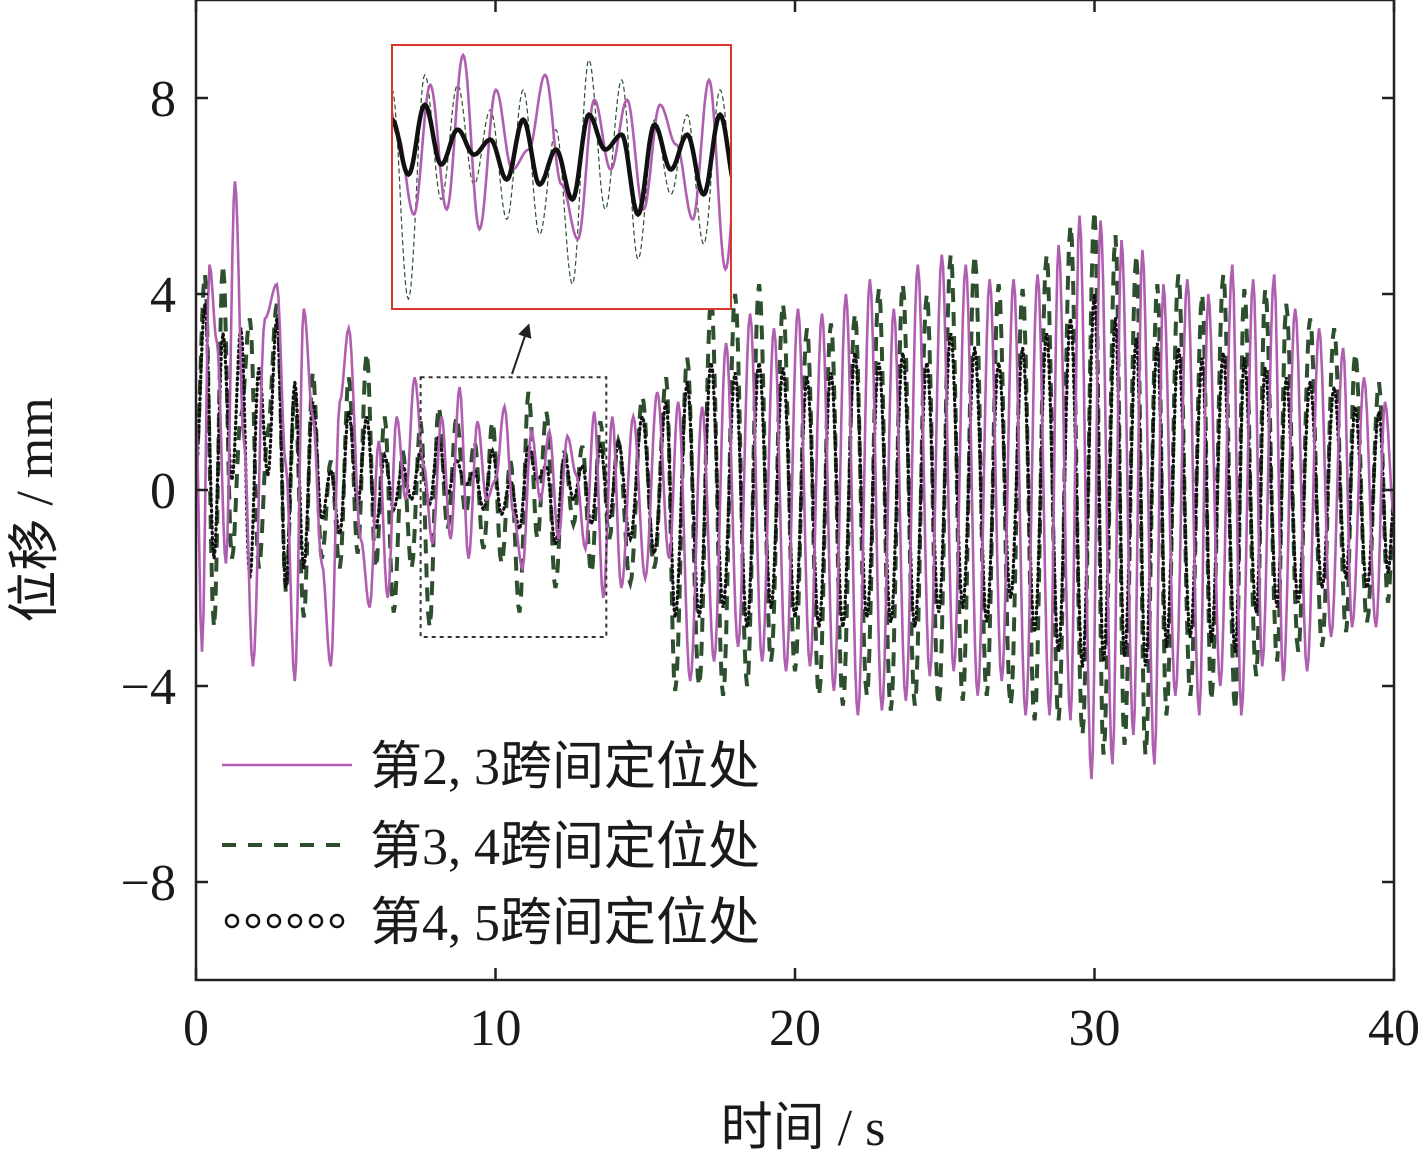 This screenshot has width=1424, height=1154. Describe the element at coordinates (148, 883) in the screenshot. I see `y-tick-label: −8` at that location.